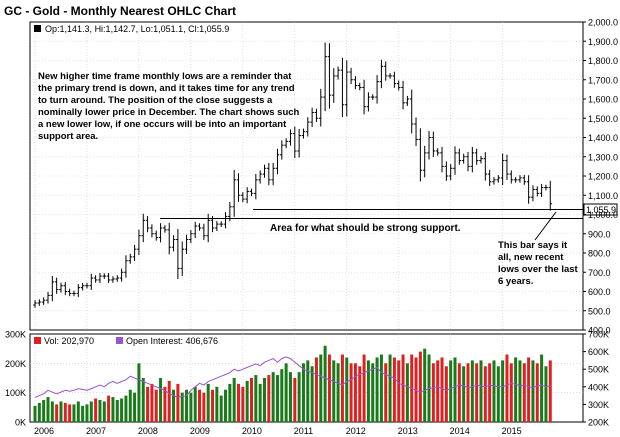  What do you see at coordinates (365, 228) in the screenshot?
I see `annotation-support: Area for what should be strong support.` at bounding box center [365, 228].